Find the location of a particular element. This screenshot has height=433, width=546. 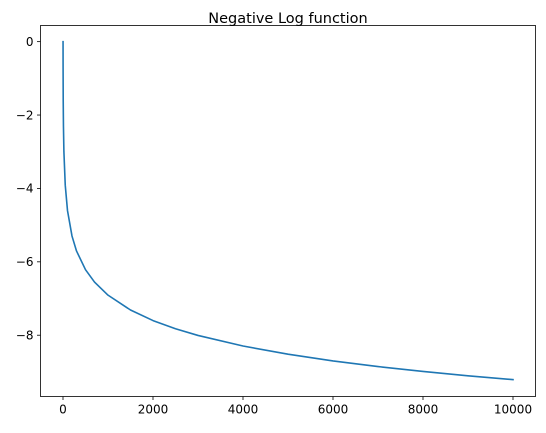

y-axis: 0 −2 −4 −6 −8 is located at coordinates (28, 189).